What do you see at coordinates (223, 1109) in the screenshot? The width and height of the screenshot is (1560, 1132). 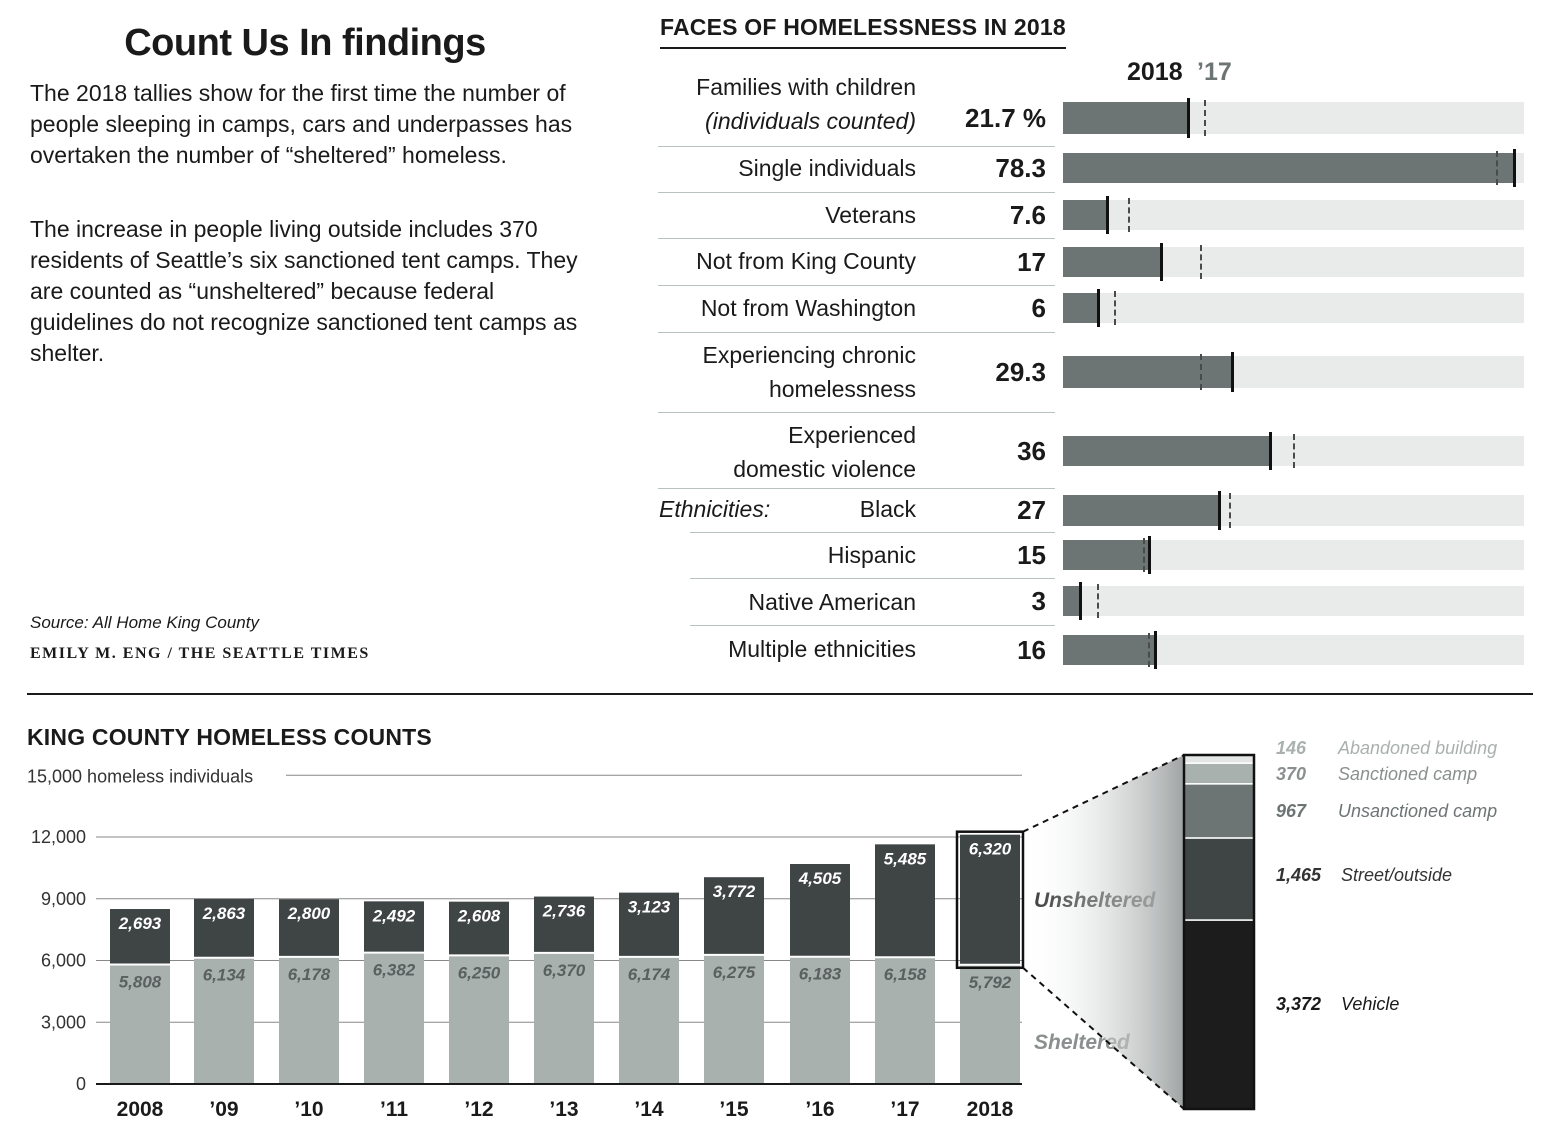 I see `x-tick-label: ’09` at bounding box center [223, 1109].